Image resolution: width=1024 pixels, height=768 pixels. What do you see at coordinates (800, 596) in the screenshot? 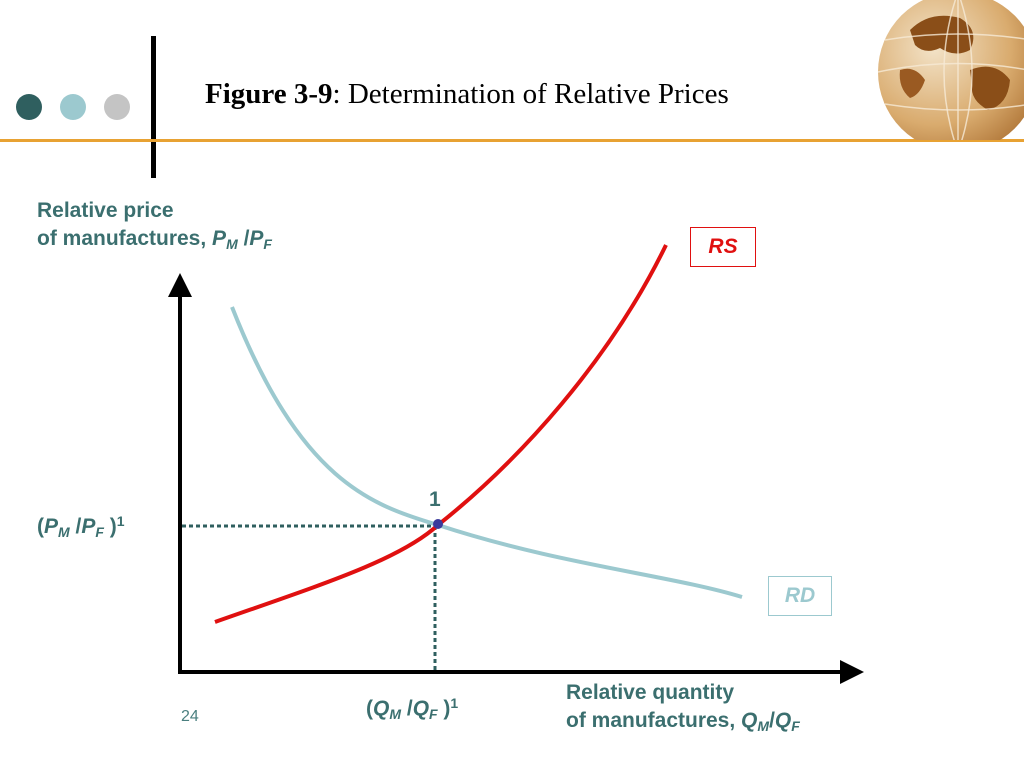
I see `rd-label-box: RD` at bounding box center [800, 596].